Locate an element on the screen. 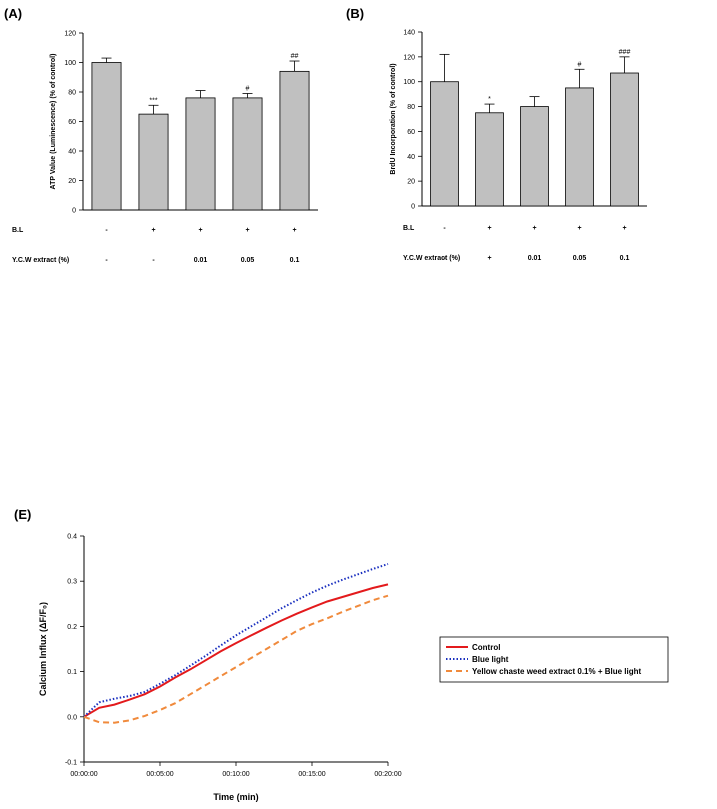 This screenshot has height=809, width=717. y-axis-title: Calcium Influx (ΔF/F₀) is located at coordinates (43, 649).